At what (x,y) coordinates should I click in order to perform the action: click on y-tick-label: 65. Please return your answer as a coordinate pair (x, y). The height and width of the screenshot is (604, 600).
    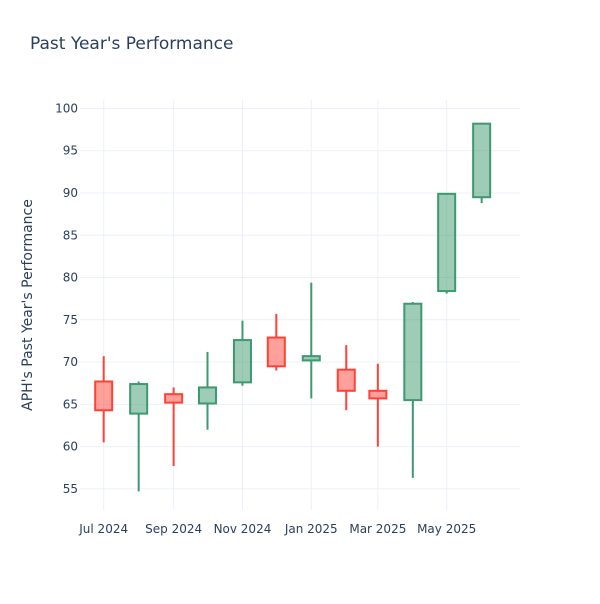
    Looking at the image, I should click on (70, 404).